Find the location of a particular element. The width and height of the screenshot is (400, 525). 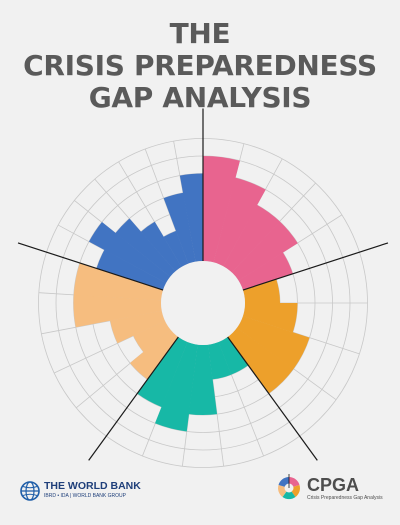

title-line-3: GAP ANALYSIS is located at coordinates (200, 97).